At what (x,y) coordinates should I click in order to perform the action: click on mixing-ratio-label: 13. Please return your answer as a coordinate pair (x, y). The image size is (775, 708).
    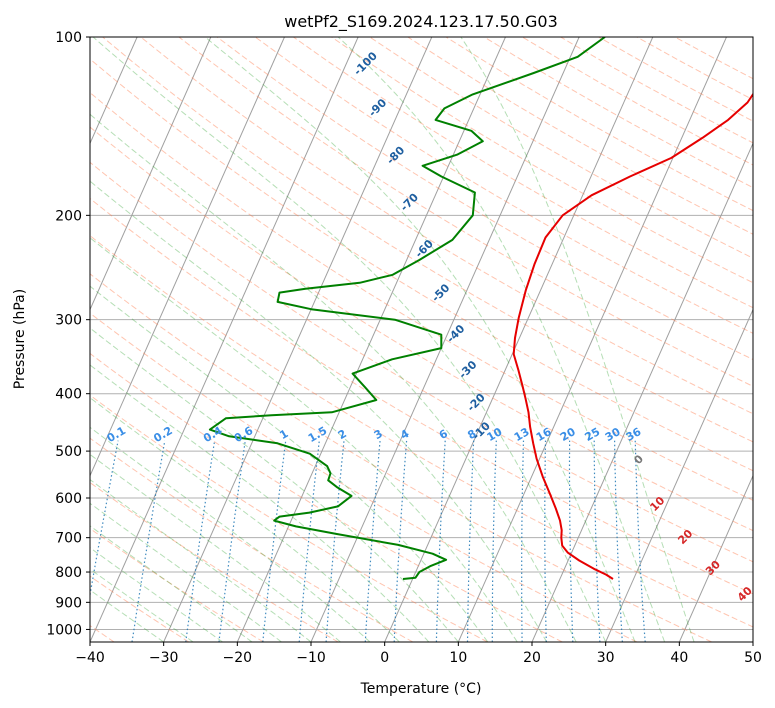
    Looking at the image, I should click on (522, 434).